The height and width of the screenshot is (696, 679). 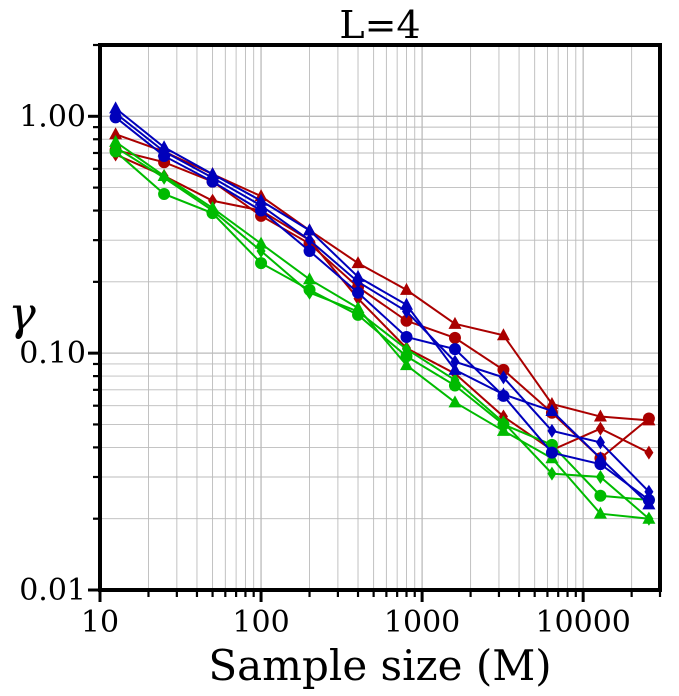 I want to click on y-axis-label: γ, so click(x=22, y=314).